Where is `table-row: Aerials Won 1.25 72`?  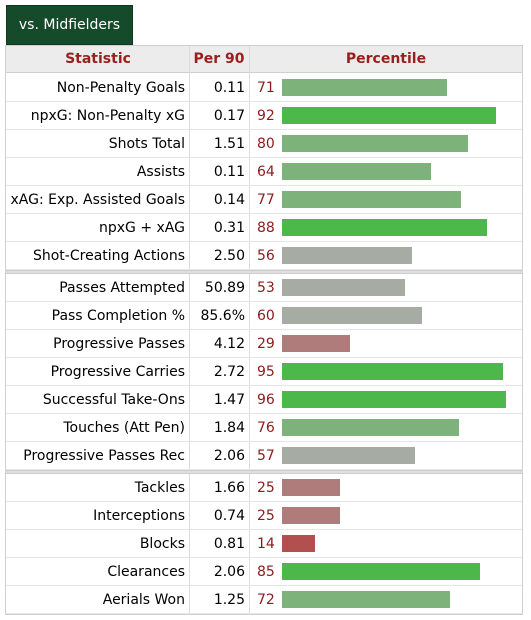
table-row: Aerials Won 1.25 72 is located at coordinates (264, 600).